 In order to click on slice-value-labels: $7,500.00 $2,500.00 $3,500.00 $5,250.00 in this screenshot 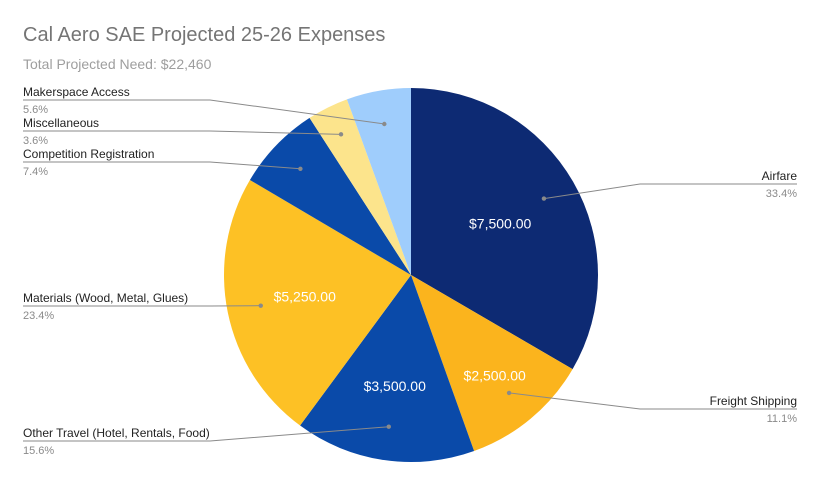, I will do `click(403, 305)`.